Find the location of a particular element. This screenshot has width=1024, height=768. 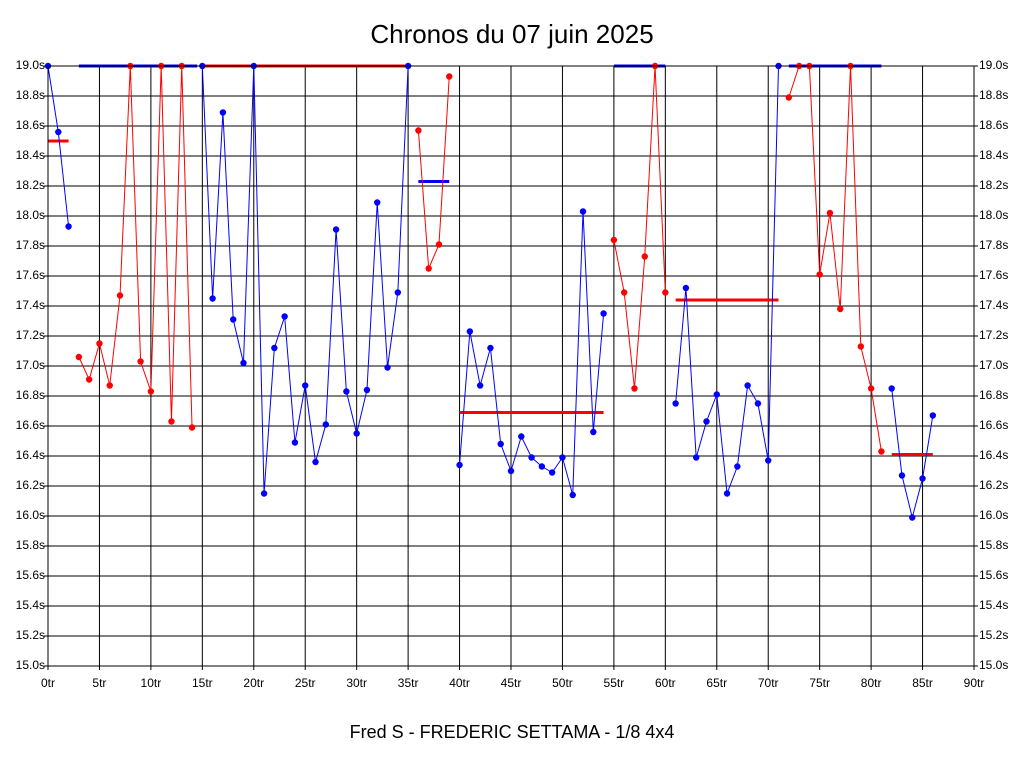

y-tick-label: 17.6s is located at coordinates (30, 275).